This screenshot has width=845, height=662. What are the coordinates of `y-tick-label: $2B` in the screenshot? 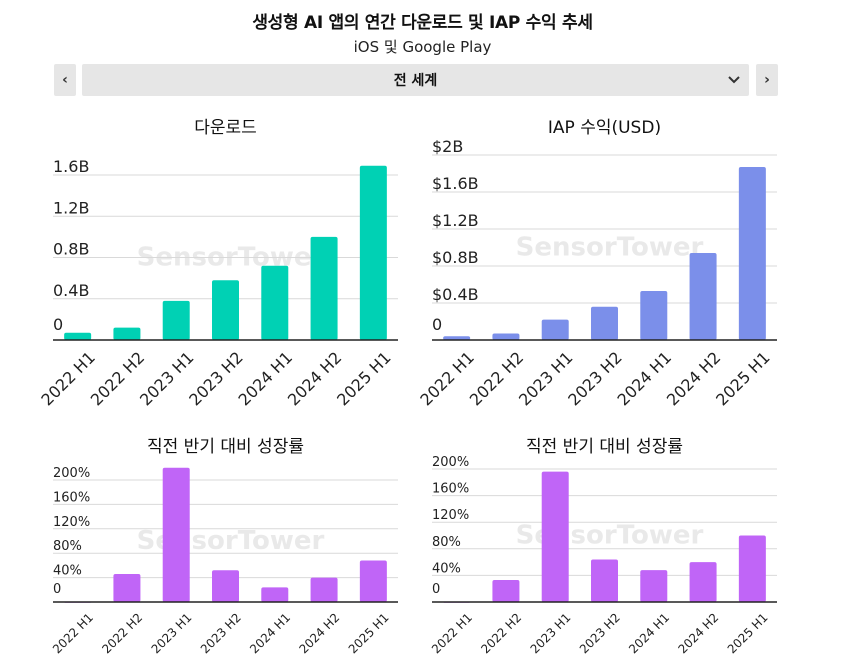 It's located at (447, 146).